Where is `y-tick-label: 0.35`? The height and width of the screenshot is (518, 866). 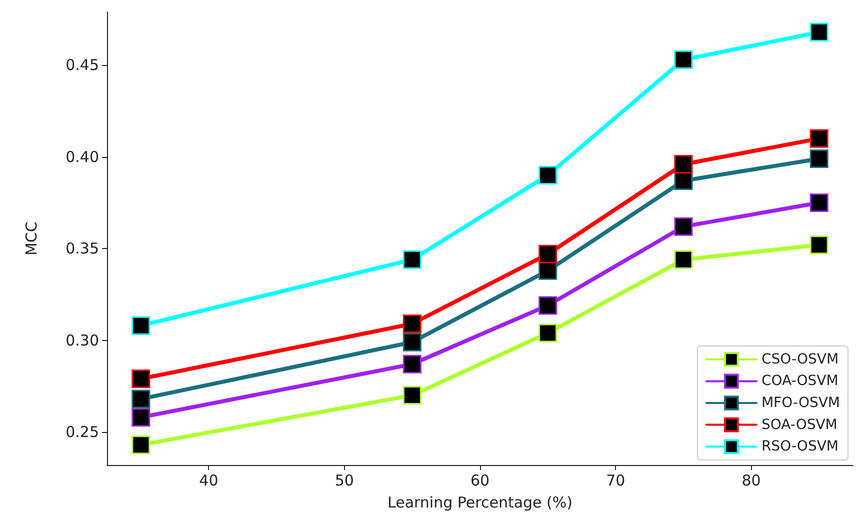 y-tick-label: 0.35 is located at coordinates (82, 249).